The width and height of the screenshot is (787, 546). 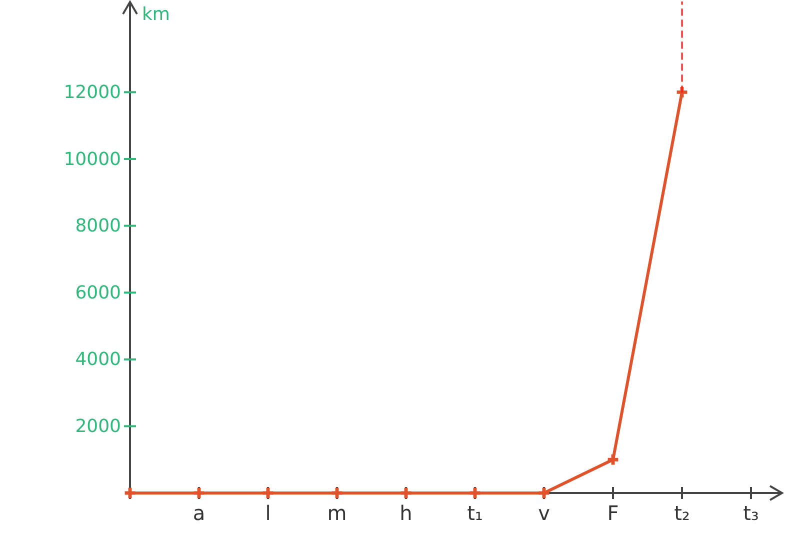 I want to click on y-tick-label: 6000, so click(x=98, y=293).